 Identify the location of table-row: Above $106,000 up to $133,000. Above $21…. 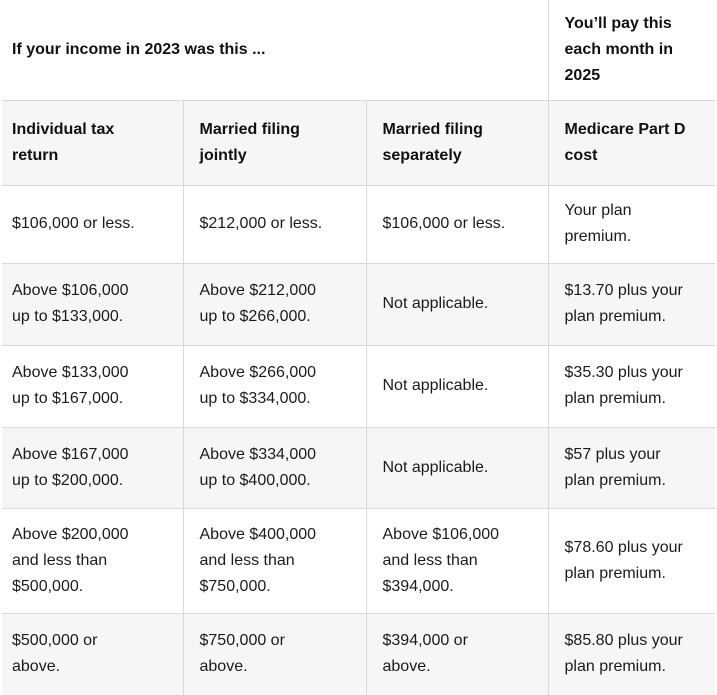
(359, 303).